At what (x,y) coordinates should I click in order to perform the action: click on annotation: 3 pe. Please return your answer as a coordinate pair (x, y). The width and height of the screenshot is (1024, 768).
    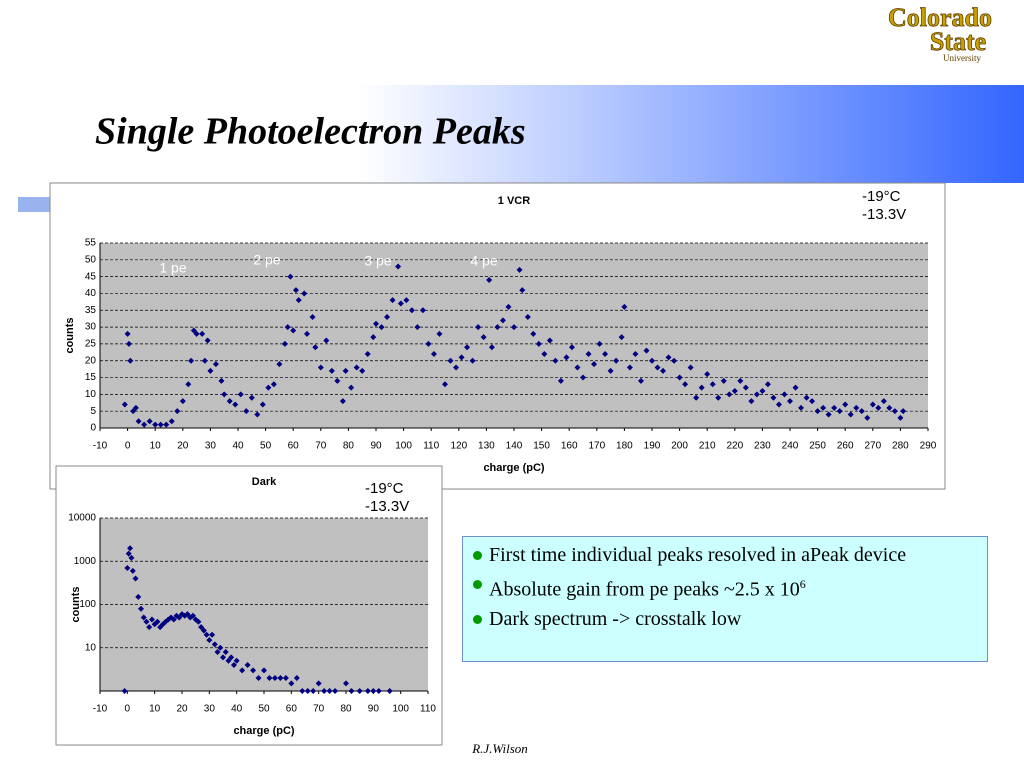
    Looking at the image, I should click on (377, 261).